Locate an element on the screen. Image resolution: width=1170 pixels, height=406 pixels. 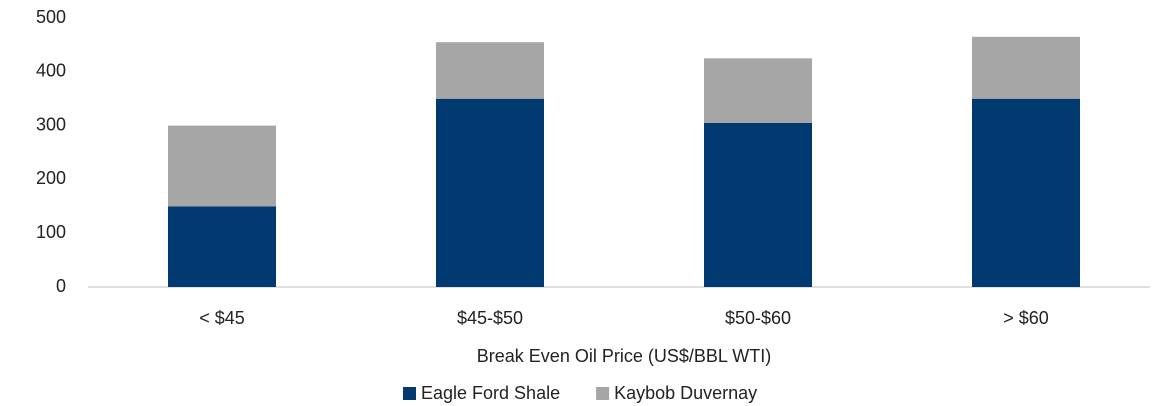
y-tick-label: 400 is located at coordinates (51, 71).